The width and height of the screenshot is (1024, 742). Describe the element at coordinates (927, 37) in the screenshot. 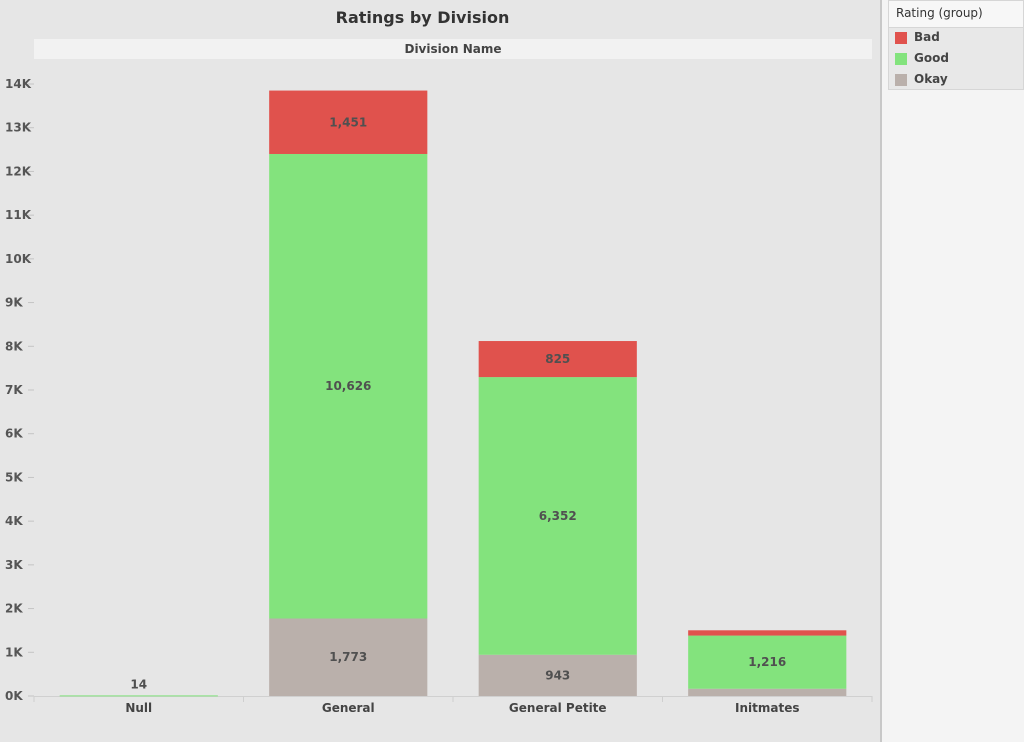

I see `legend-label-bad: Bad` at that location.